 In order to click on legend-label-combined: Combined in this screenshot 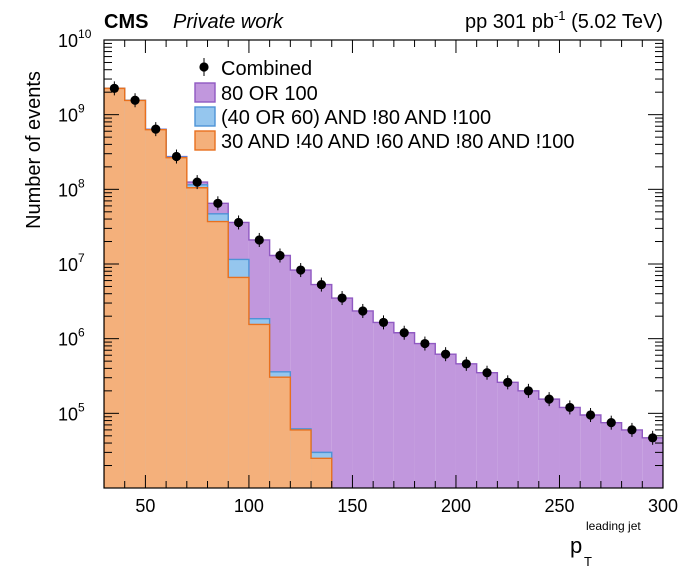, I will do `click(266, 69)`.